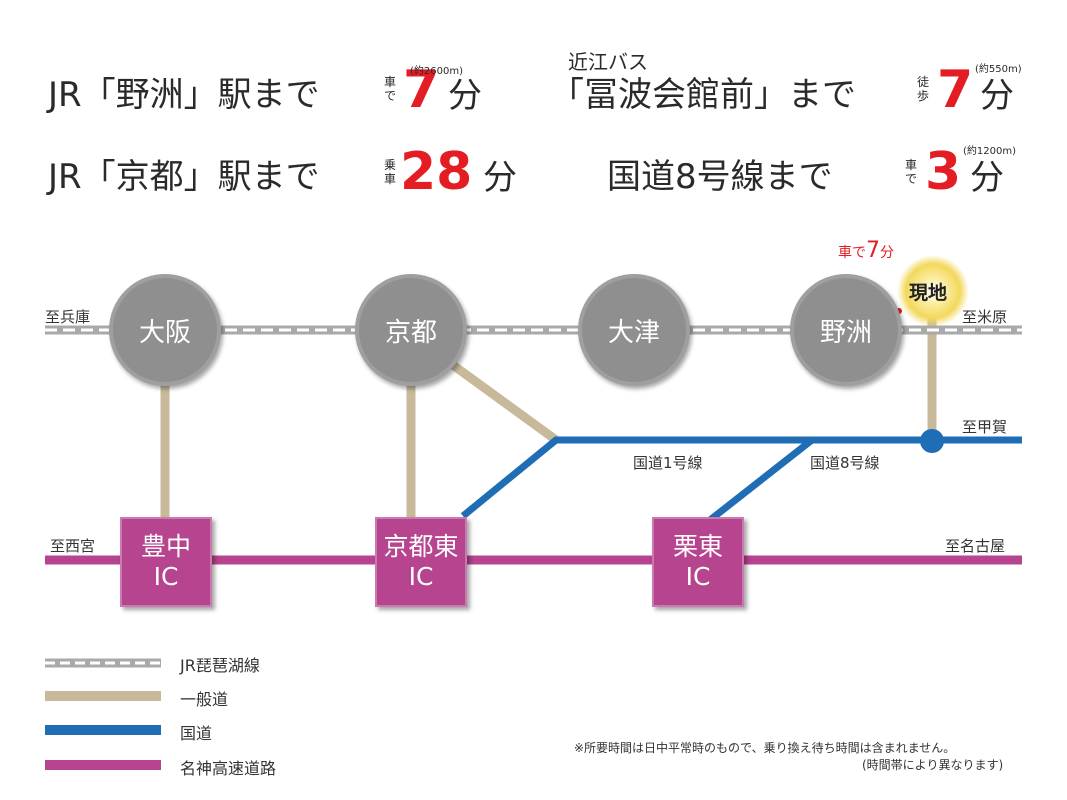  Describe the element at coordinates (411, 330) in the screenshot. I see `station-kyoto: 京都` at that location.